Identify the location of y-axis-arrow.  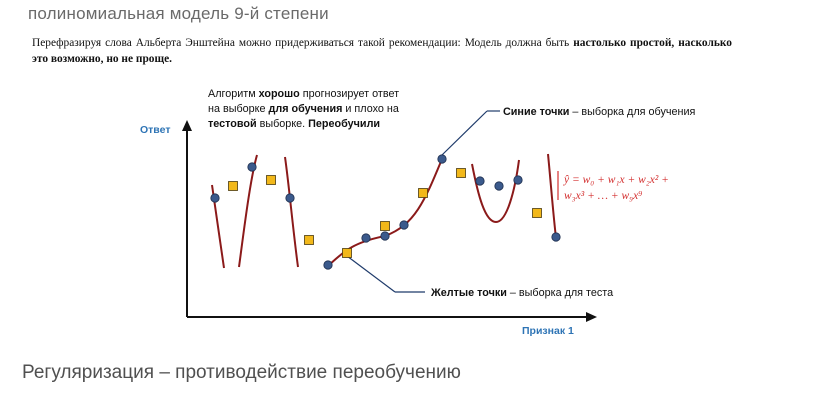
(187, 125).